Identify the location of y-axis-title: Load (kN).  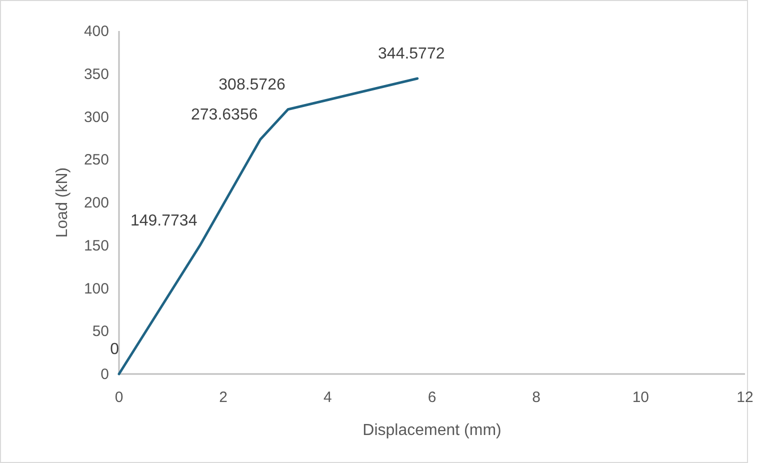
(62, 202).